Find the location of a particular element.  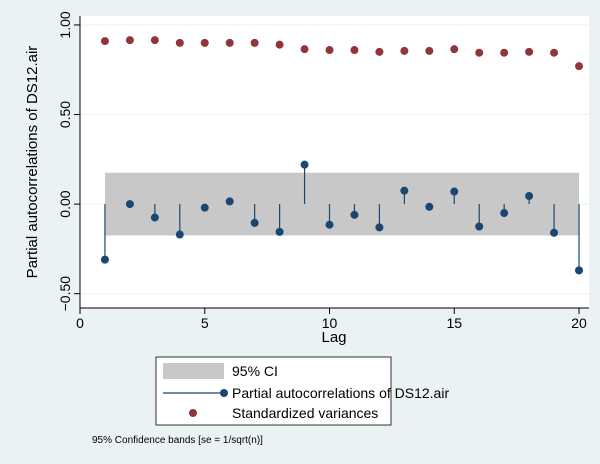

y-tick-label: 0.00 is located at coordinates (65, 203).